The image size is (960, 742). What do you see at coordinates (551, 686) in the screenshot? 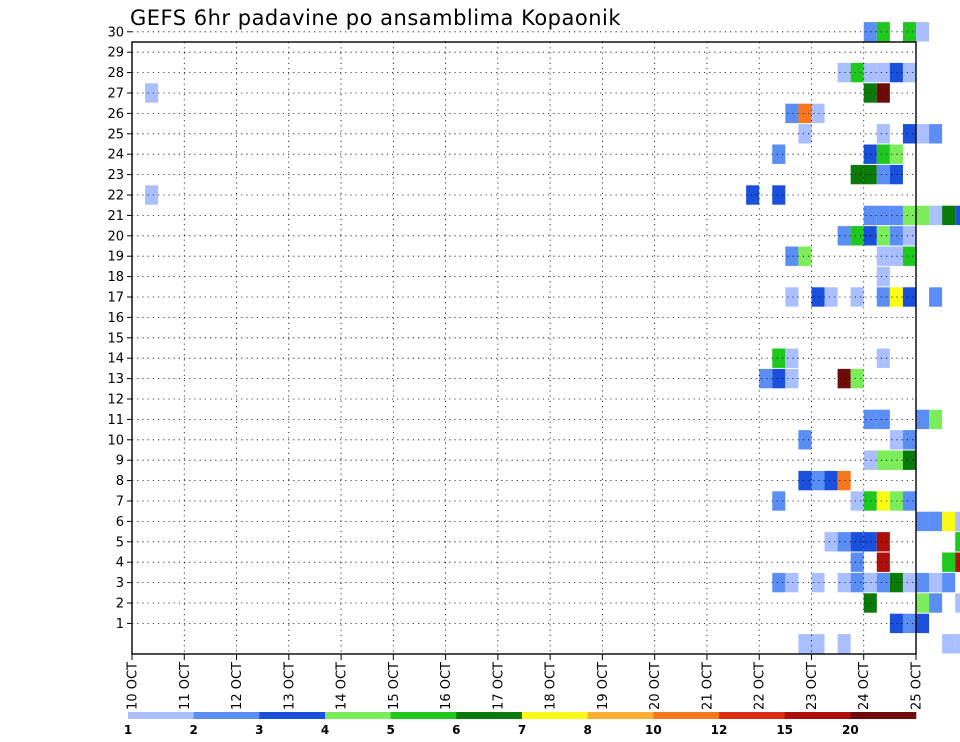
I see `x-tick-label: 18 OCT` at bounding box center [551, 686].